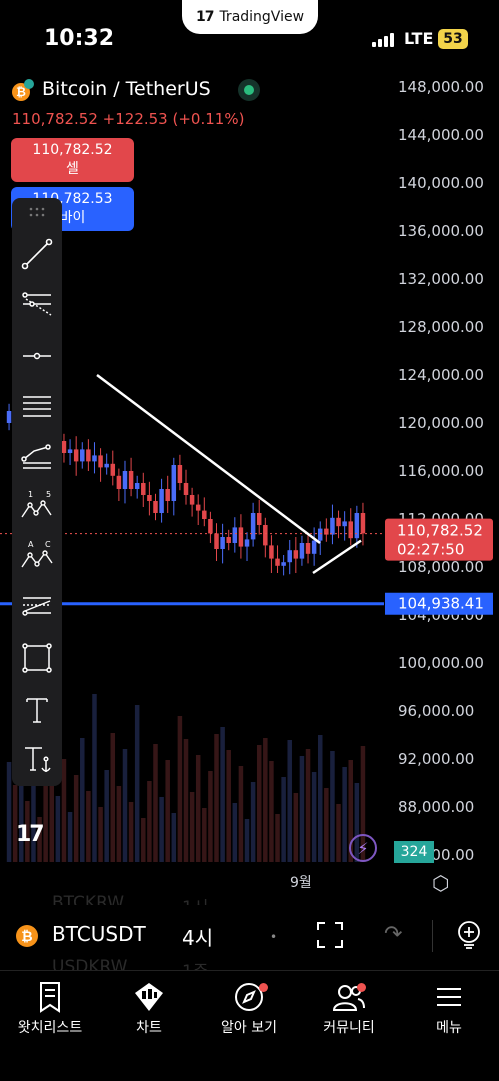 The height and width of the screenshot is (1081, 499). What do you see at coordinates (31, 544) in the screenshot?
I see `svg-text: A` at bounding box center [31, 544].